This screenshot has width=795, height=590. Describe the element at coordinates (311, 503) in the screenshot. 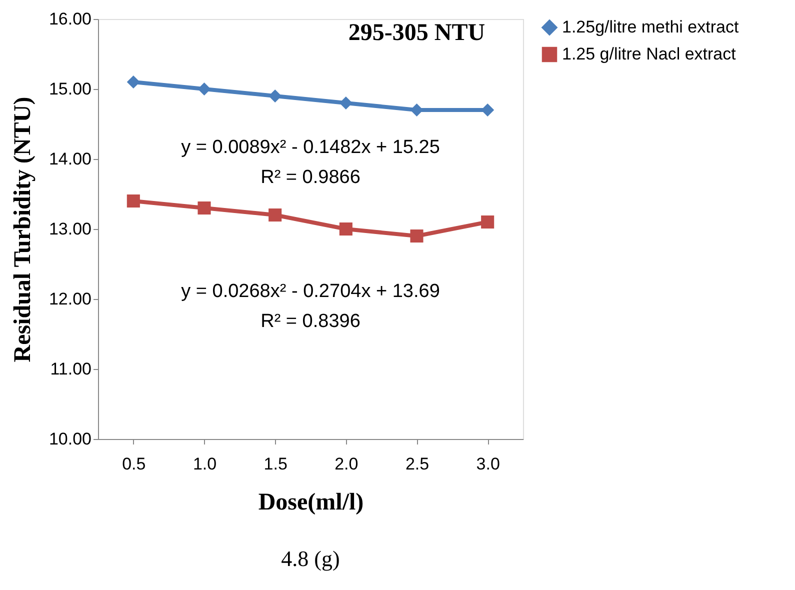

I see `x-axis-title: Dose(ml/l)` at that location.